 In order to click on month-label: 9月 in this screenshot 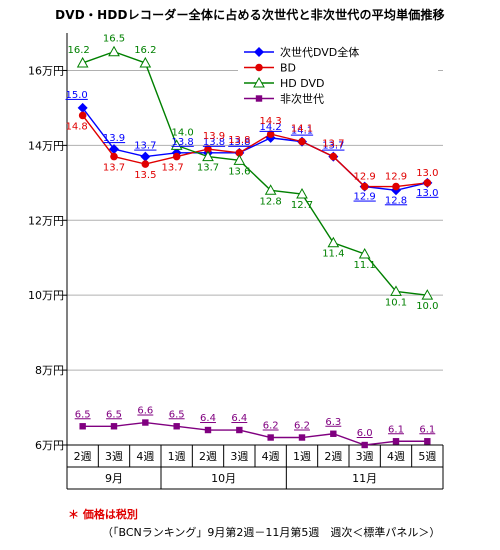, I will do `click(114, 478)`.